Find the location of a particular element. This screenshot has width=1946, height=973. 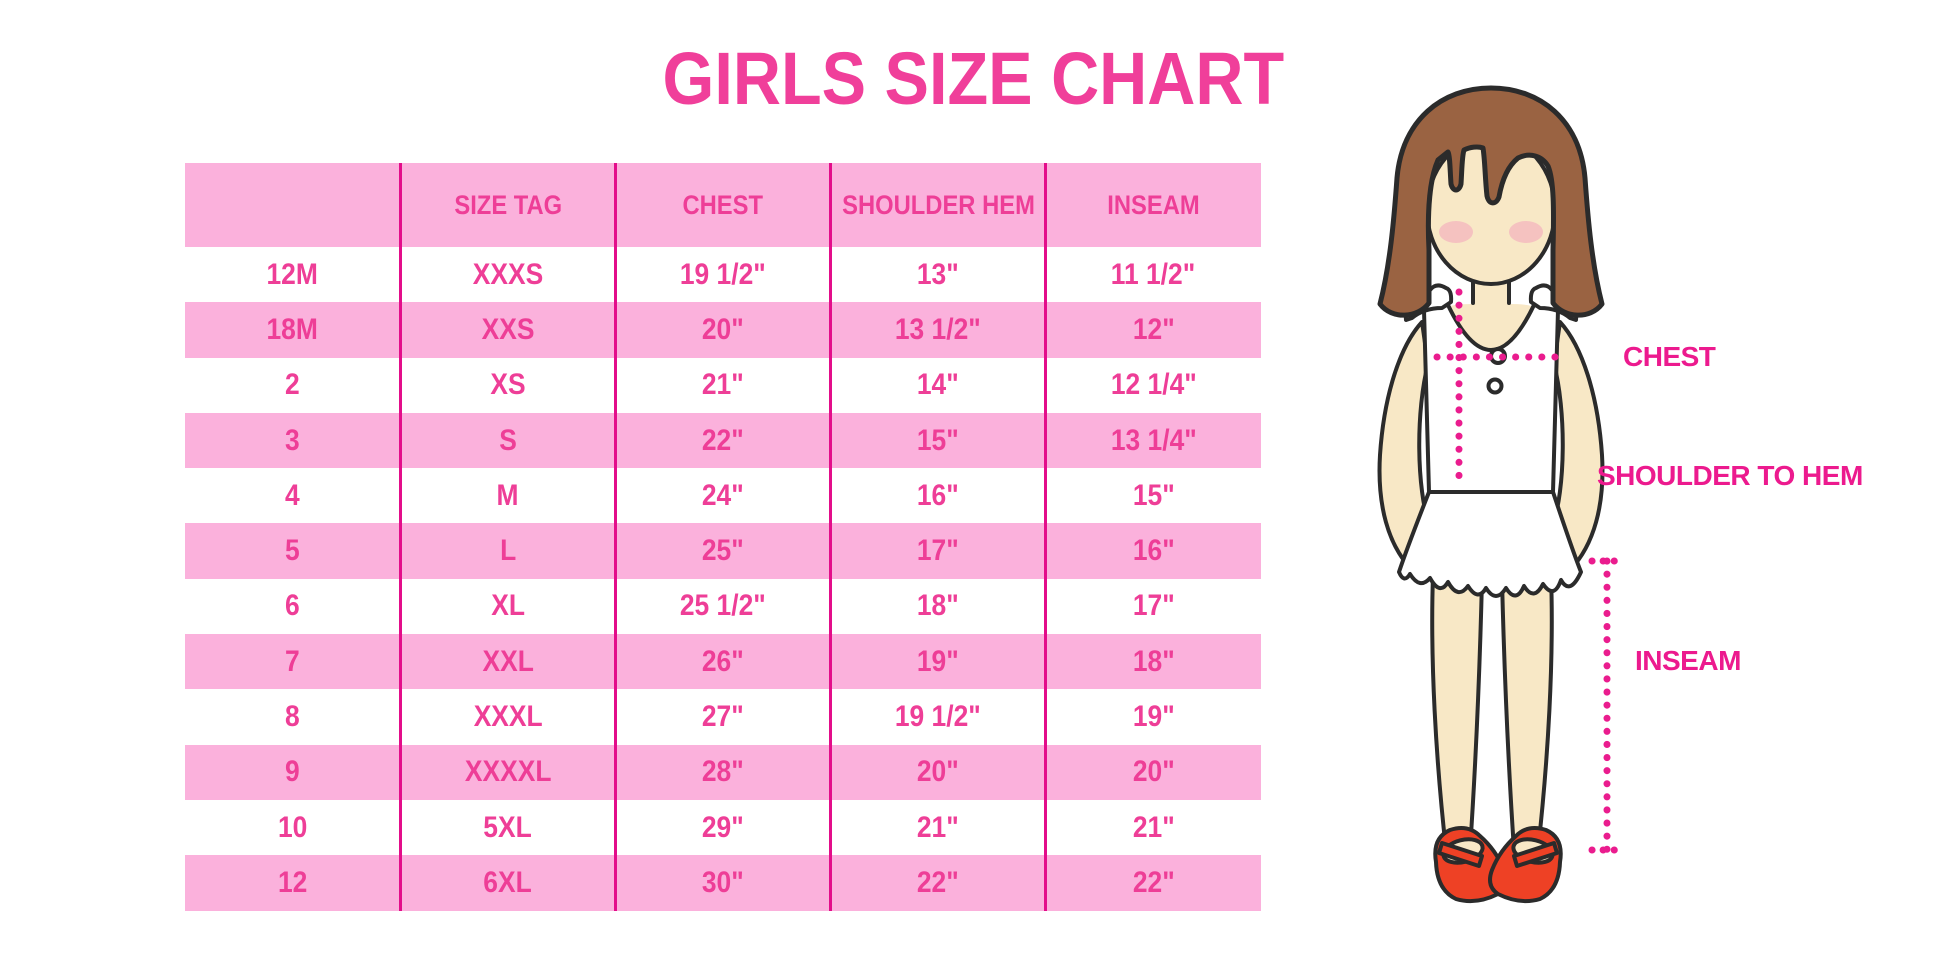

table-row: 12 6XL 30" 22" 22" is located at coordinates (723, 883).